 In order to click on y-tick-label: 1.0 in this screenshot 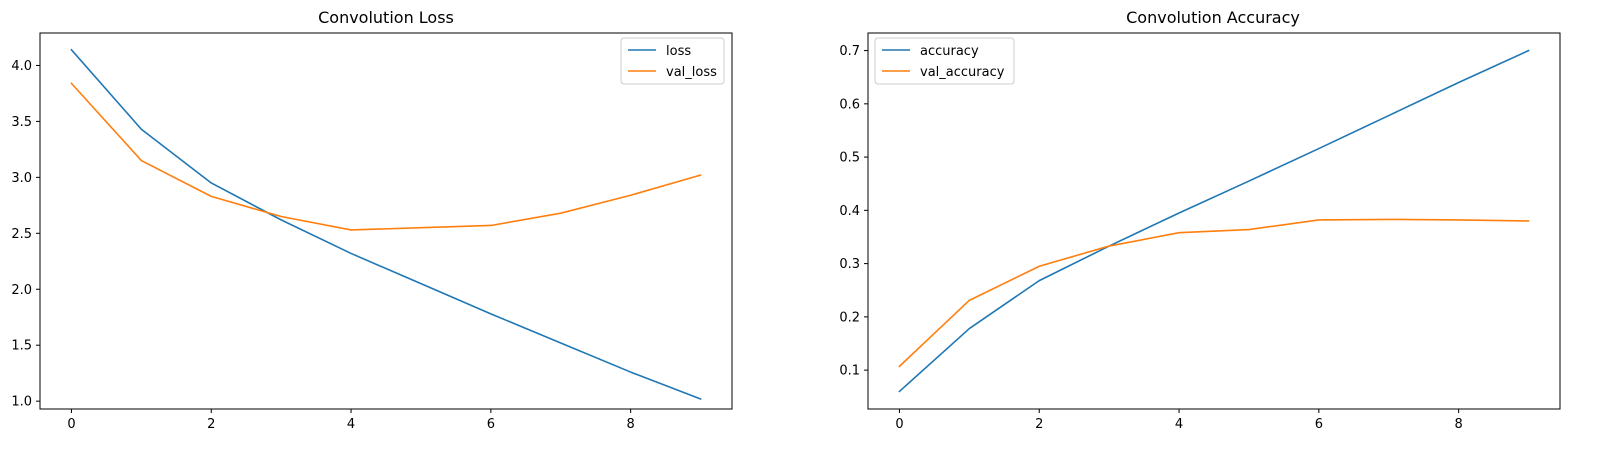, I will do `click(21, 402)`.